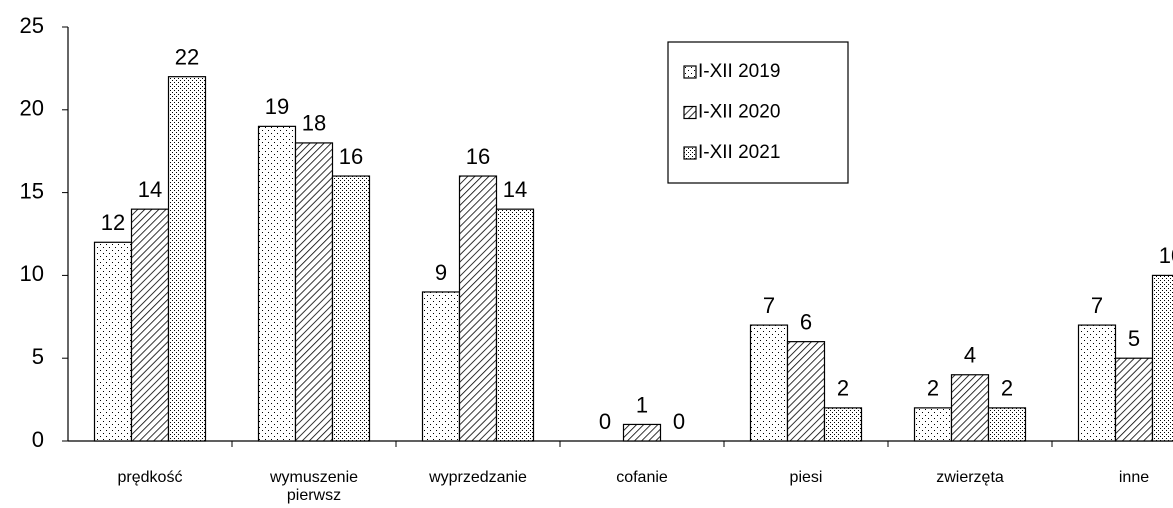 The image size is (1173, 508). I want to click on y-tick-label: 5, so click(38, 356).